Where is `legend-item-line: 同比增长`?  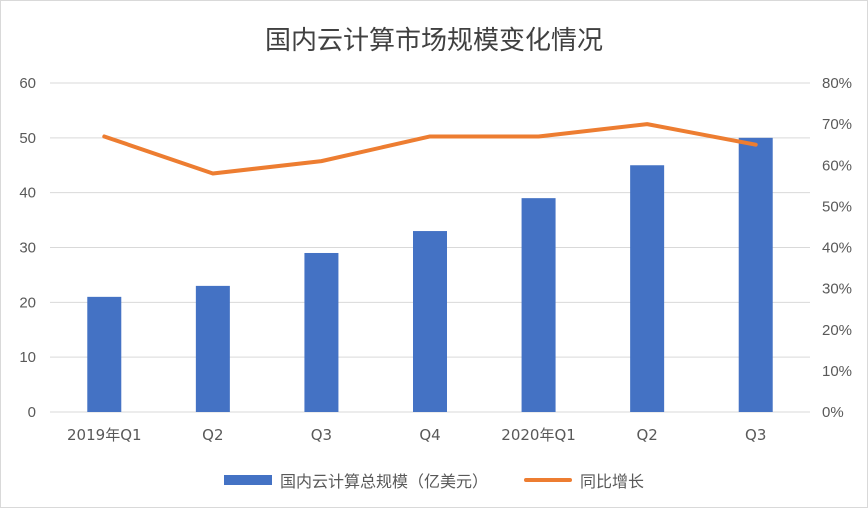 legend-item-line: 同比增长 is located at coordinates (584, 480).